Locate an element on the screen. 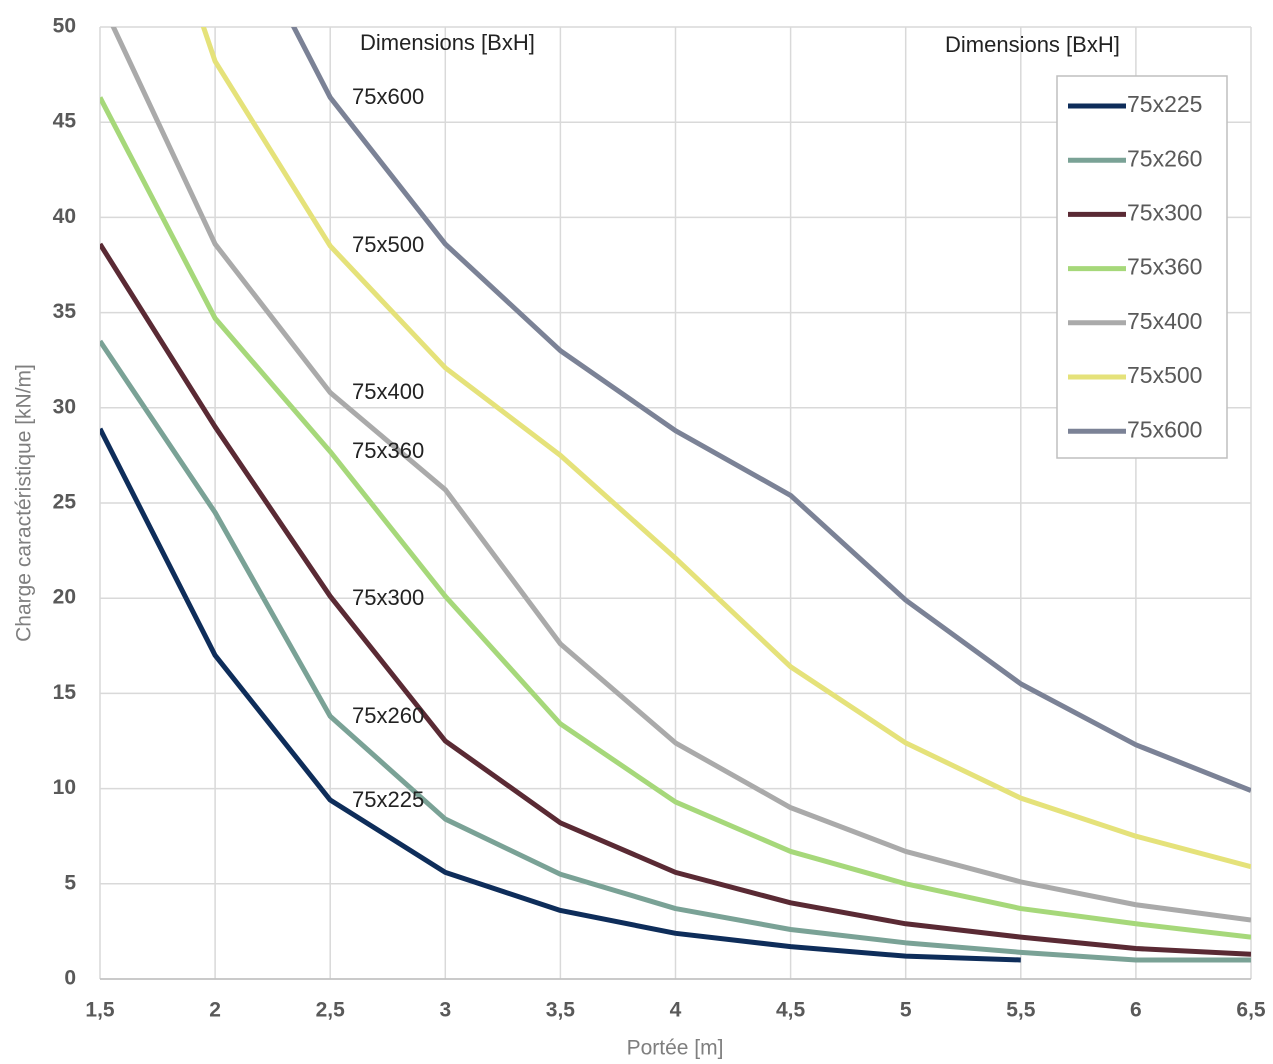 This screenshot has width=1273, height=1064. legend-label: 75x500 is located at coordinates (1164, 375).